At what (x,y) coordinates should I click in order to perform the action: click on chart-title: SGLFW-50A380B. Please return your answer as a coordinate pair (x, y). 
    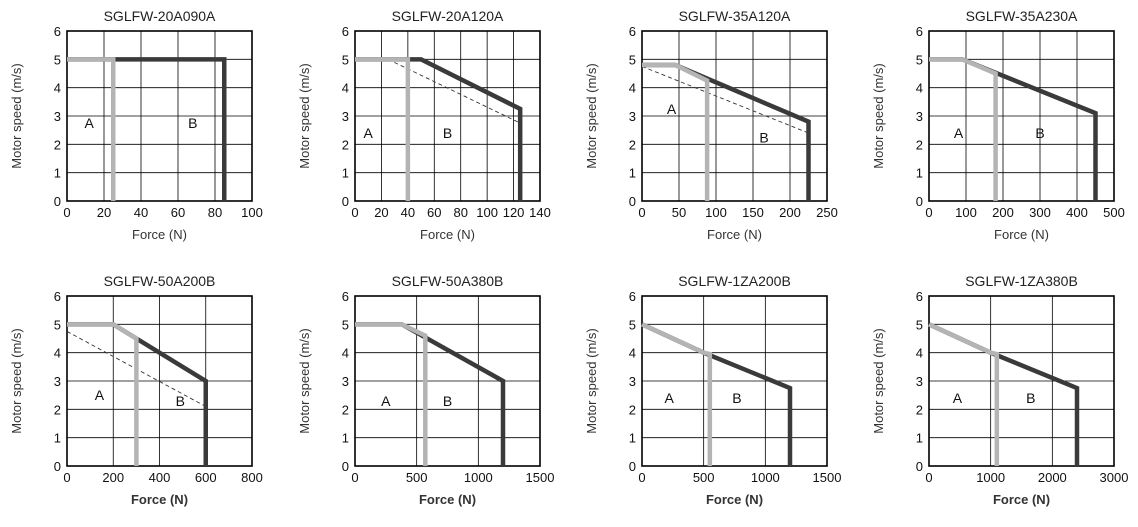
    Looking at the image, I should click on (448, 281).